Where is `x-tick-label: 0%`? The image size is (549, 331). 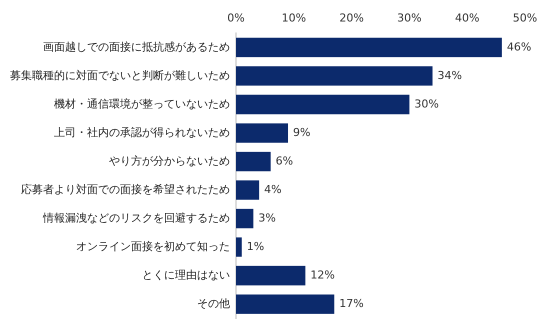 x-tick-label: 0% is located at coordinates (236, 17).